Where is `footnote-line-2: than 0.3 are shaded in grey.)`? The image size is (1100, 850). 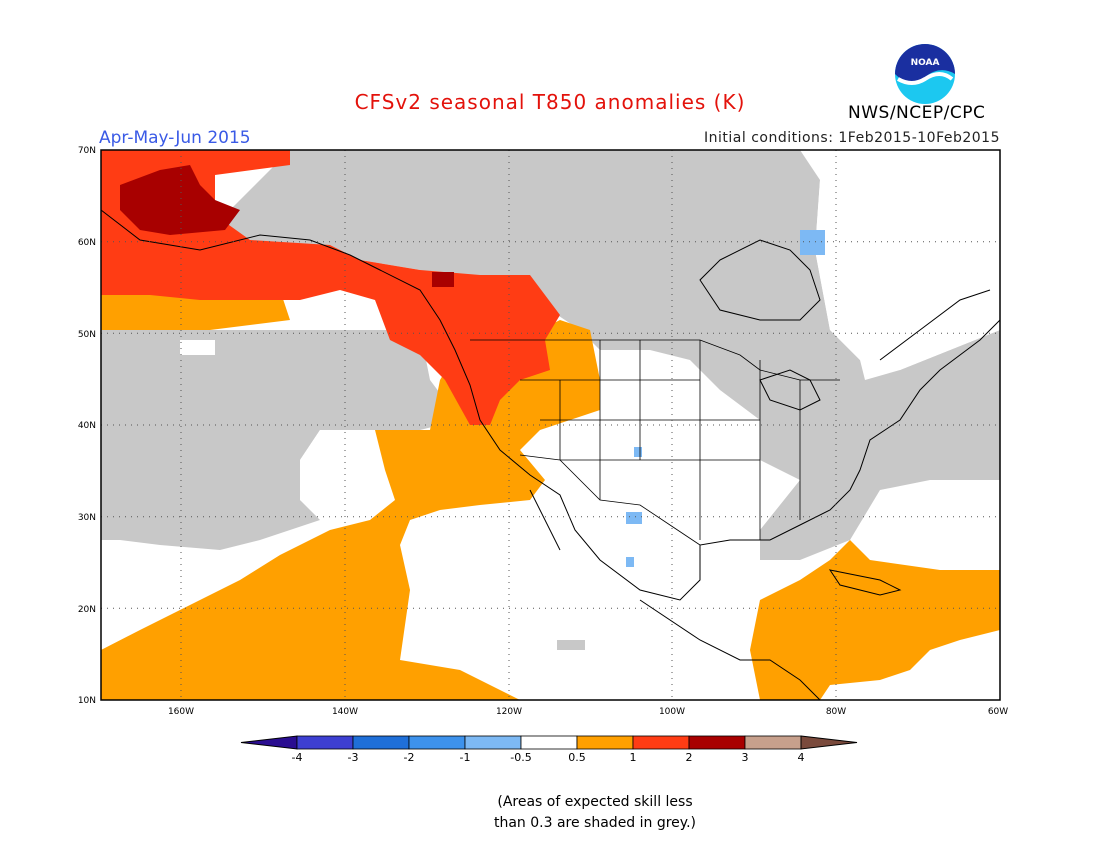
footnote-line-2: than 0.3 are shaded in grey.) is located at coordinates (594, 823).